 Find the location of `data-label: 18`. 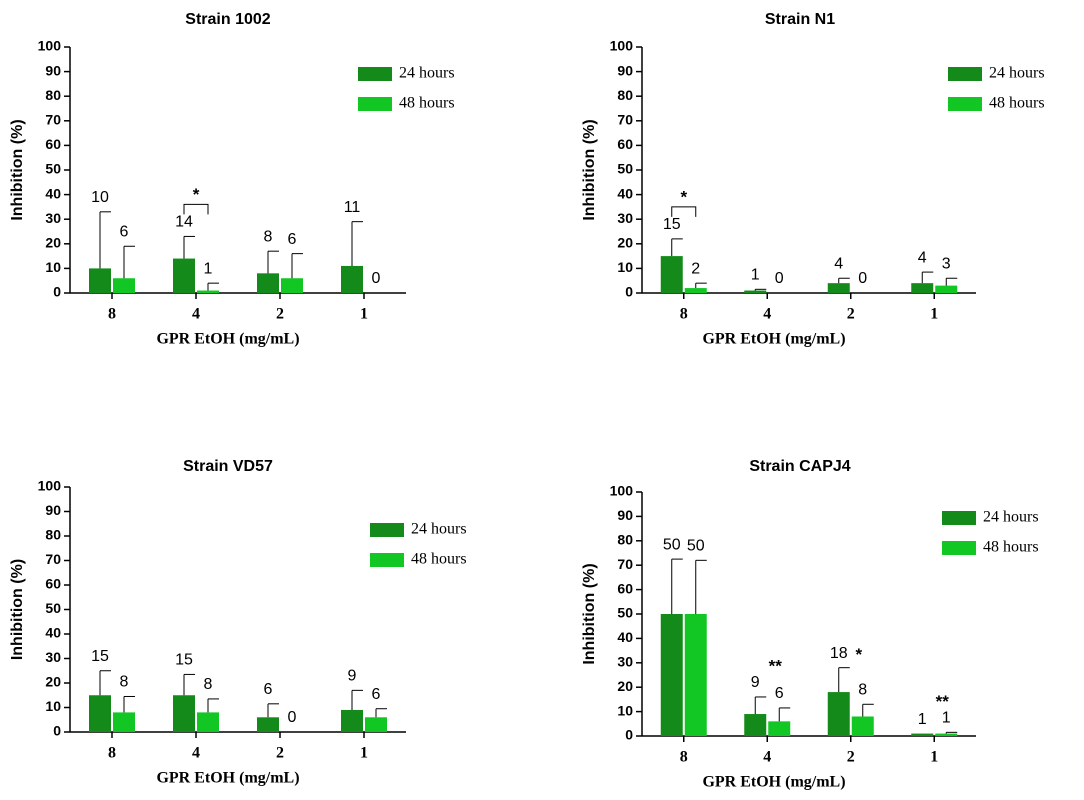

data-label: 18 is located at coordinates (839, 653).